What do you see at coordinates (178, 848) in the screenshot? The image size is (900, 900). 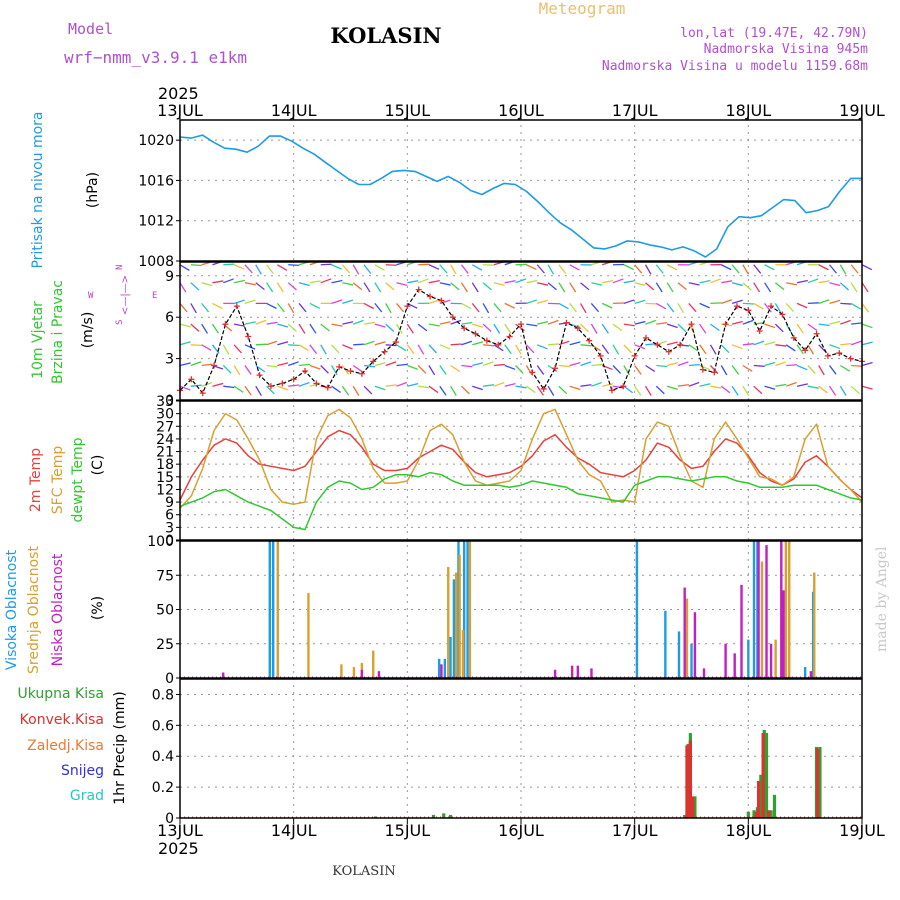 I see `year-bottom: 2025` at bounding box center [178, 848].